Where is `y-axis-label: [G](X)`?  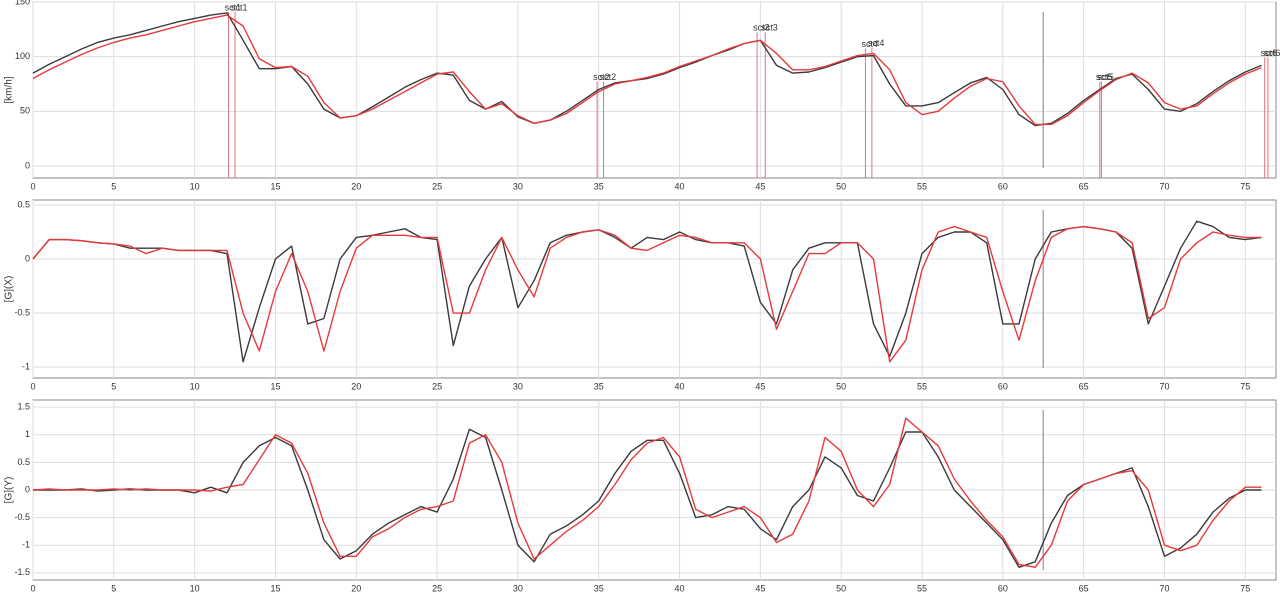
y-axis-label: [G](X) is located at coordinates (9, 289).